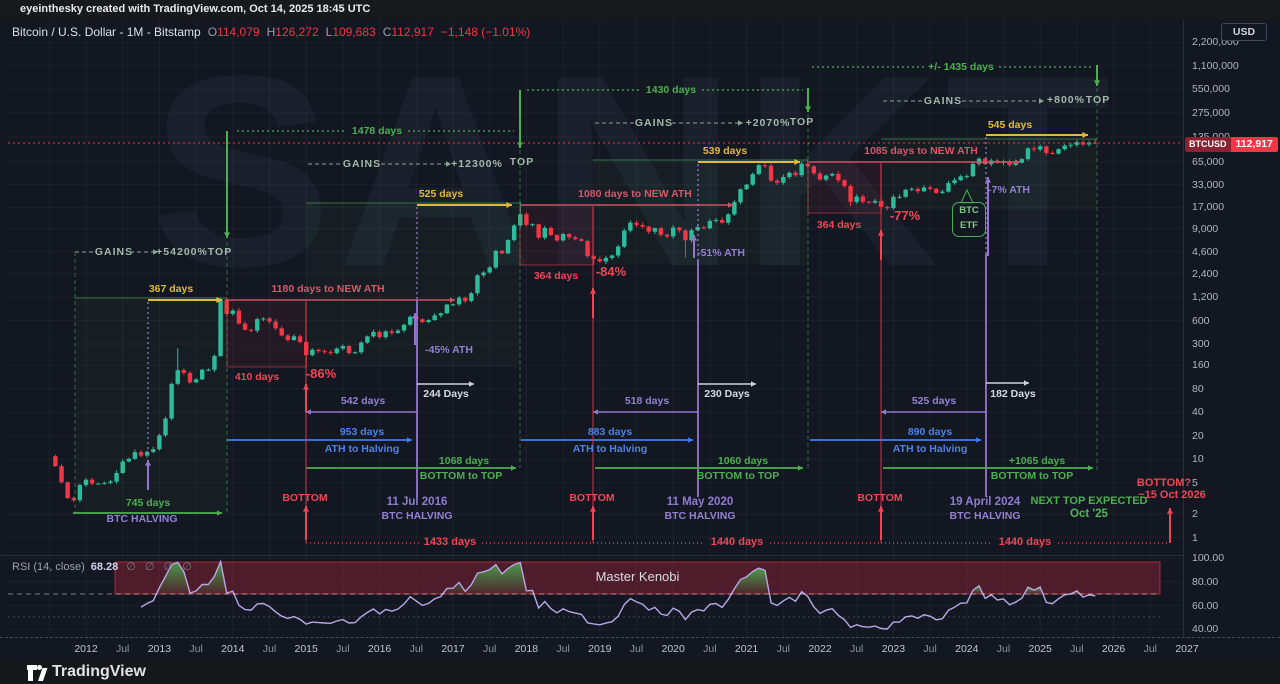 This screenshot has height=684, width=1280. Describe the element at coordinates (99, 671) in the screenshot. I see `tradingview-logo-text: TradingView` at that location.